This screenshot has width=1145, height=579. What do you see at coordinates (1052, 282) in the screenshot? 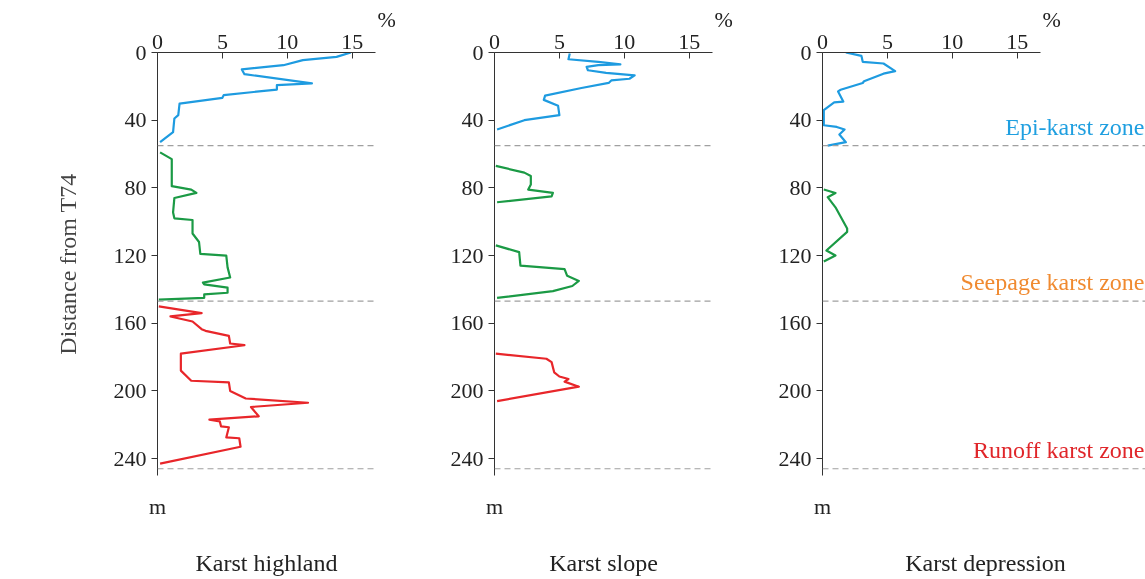
I see `ref-line-label: Seepage karst zone` at bounding box center [1052, 282].